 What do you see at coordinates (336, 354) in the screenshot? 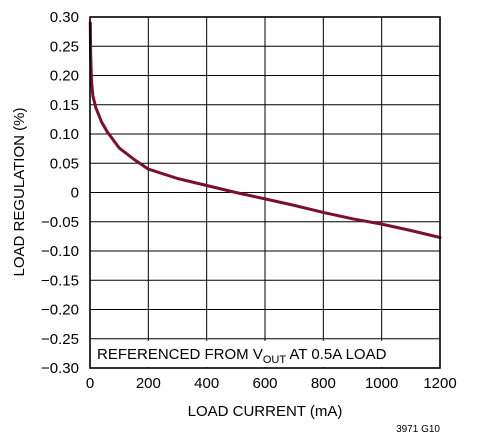
I see `annotation-suffix: AT 0.5A LOAD` at bounding box center [336, 354].